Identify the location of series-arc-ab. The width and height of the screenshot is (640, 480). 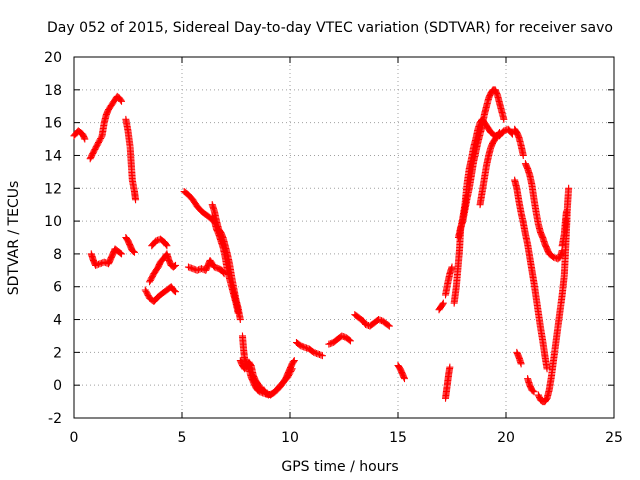
(519, 358).